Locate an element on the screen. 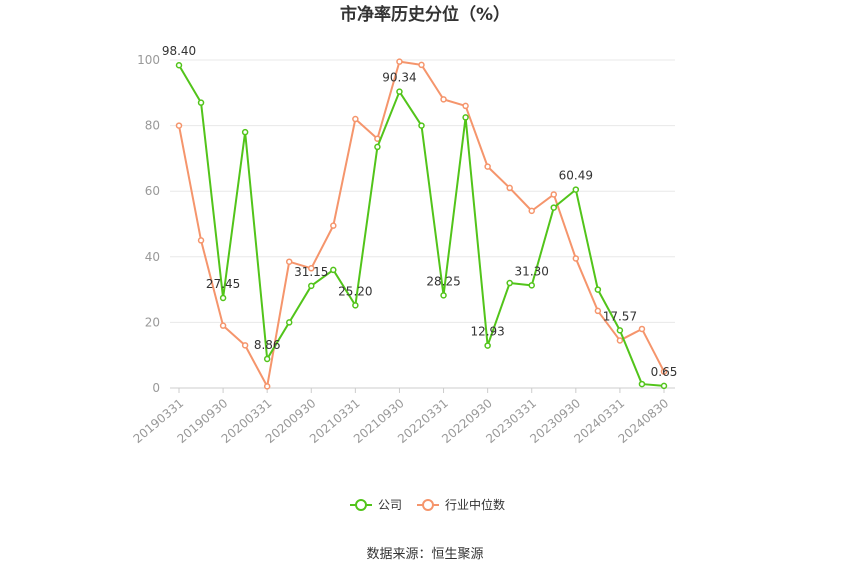  data-label: 31.15 is located at coordinates (311, 272).